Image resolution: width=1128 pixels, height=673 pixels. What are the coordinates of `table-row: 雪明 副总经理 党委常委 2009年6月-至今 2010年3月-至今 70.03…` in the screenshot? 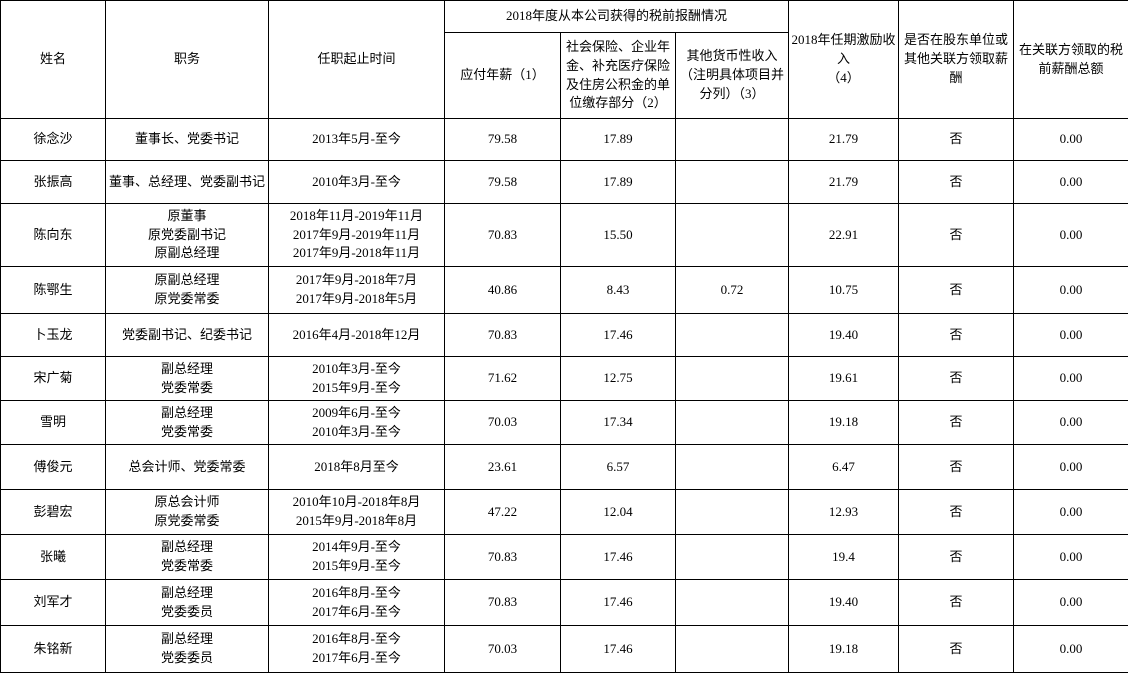 It's located at (564, 423).